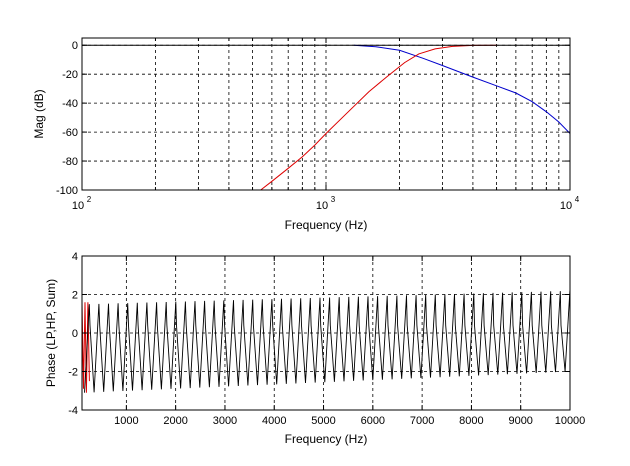 The width and height of the screenshot is (630, 466). Describe the element at coordinates (577, 199) in the screenshot. I see `x-tick-exponent: 4` at that location.